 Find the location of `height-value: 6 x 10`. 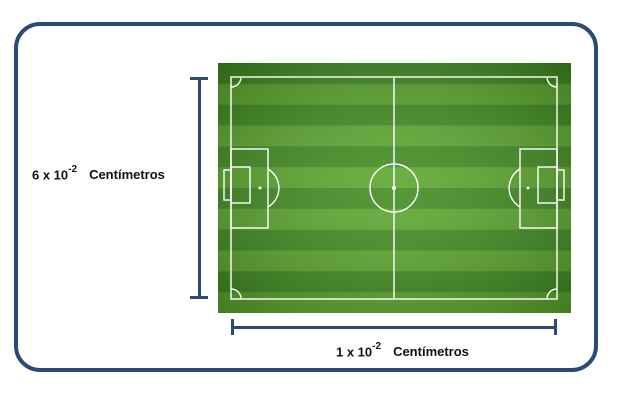

height-value: 6 x 10 is located at coordinates (50, 175).